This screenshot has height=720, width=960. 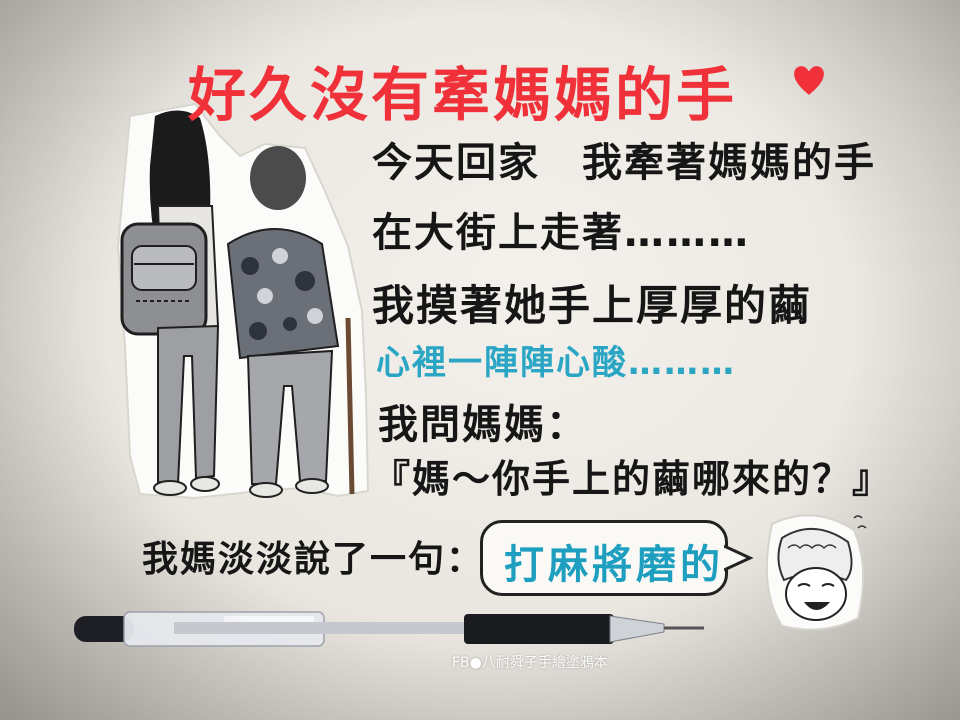 I want to click on walking-figures-illustration, so click(x=243, y=301).